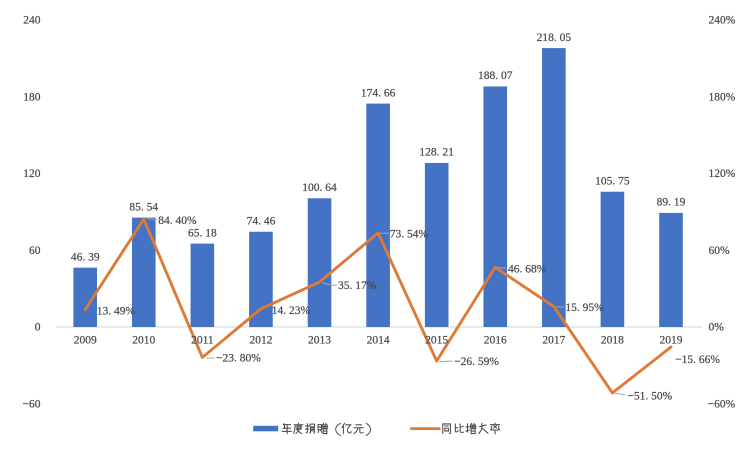 Image resolution: width=753 pixels, height=450 pixels. What do you see at coordinates (722, 97) in the screenshot?
I see `svg-text: 180%` at bounding box center [722, 97].